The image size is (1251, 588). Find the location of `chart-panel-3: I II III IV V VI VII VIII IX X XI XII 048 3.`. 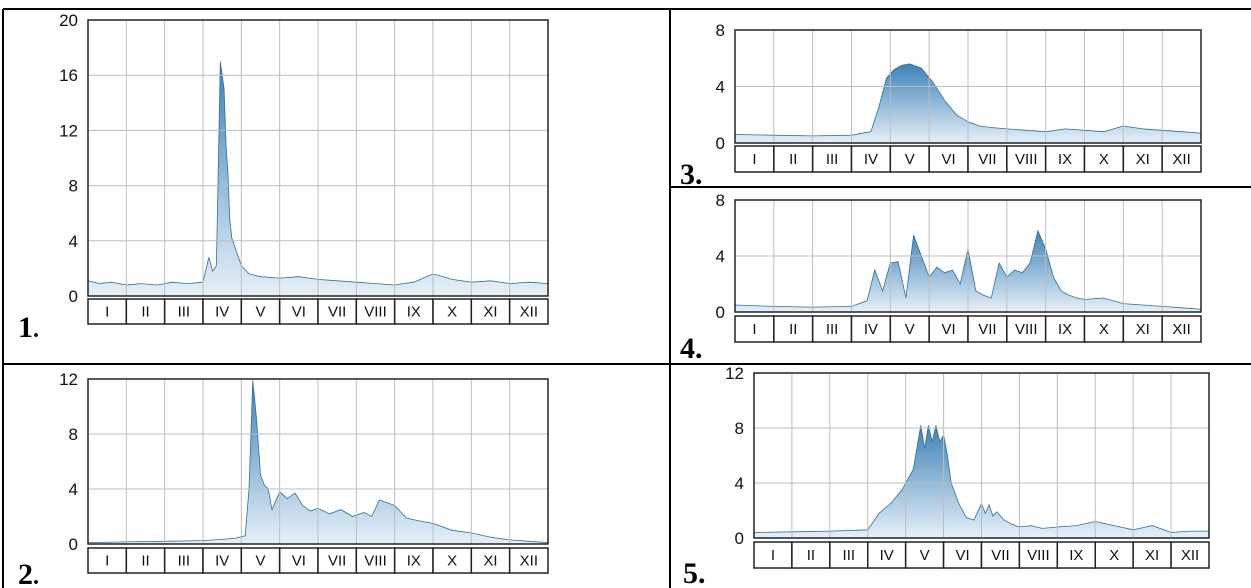

chart-panel-3: I II III IV V VI VII VIII IX X XI XII 048 3. is located at coordinates (941, 106).